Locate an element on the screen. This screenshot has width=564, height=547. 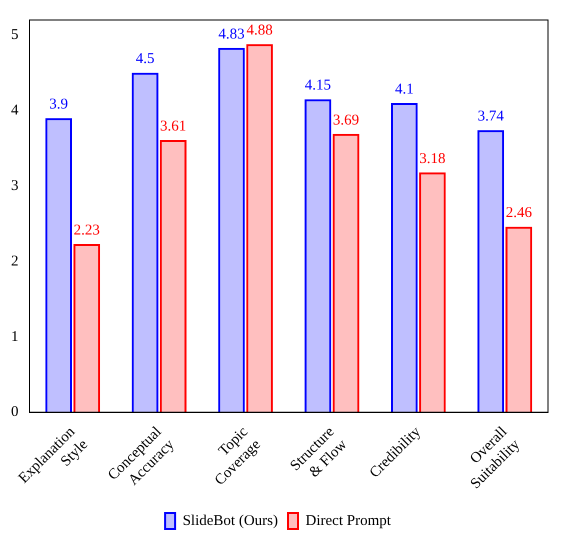
data-label: 3.69 is located at coordinates (346, 120).